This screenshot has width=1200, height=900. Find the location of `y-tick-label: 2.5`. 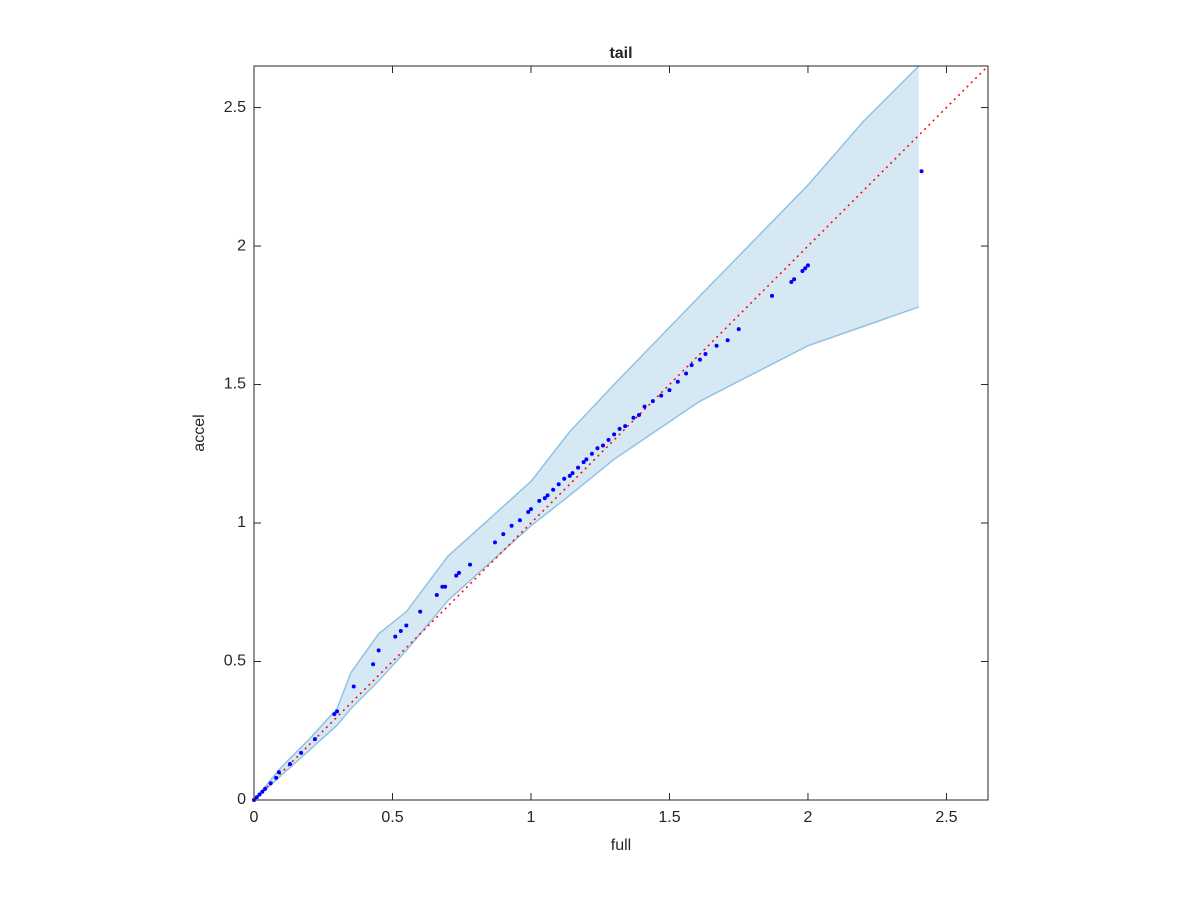

y-tick-label: 2.5 is located at coordinates (235, 107).